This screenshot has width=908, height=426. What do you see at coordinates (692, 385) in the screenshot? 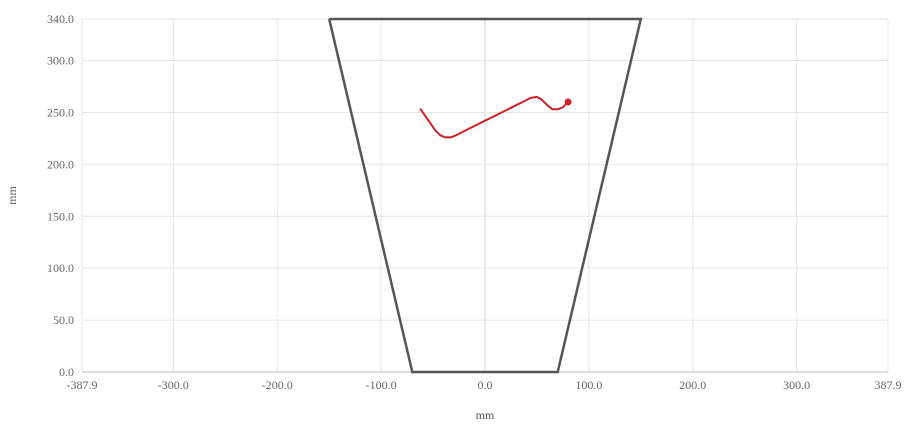
I see `x-tick-label: 200.0` at bounding box center [692, 385].